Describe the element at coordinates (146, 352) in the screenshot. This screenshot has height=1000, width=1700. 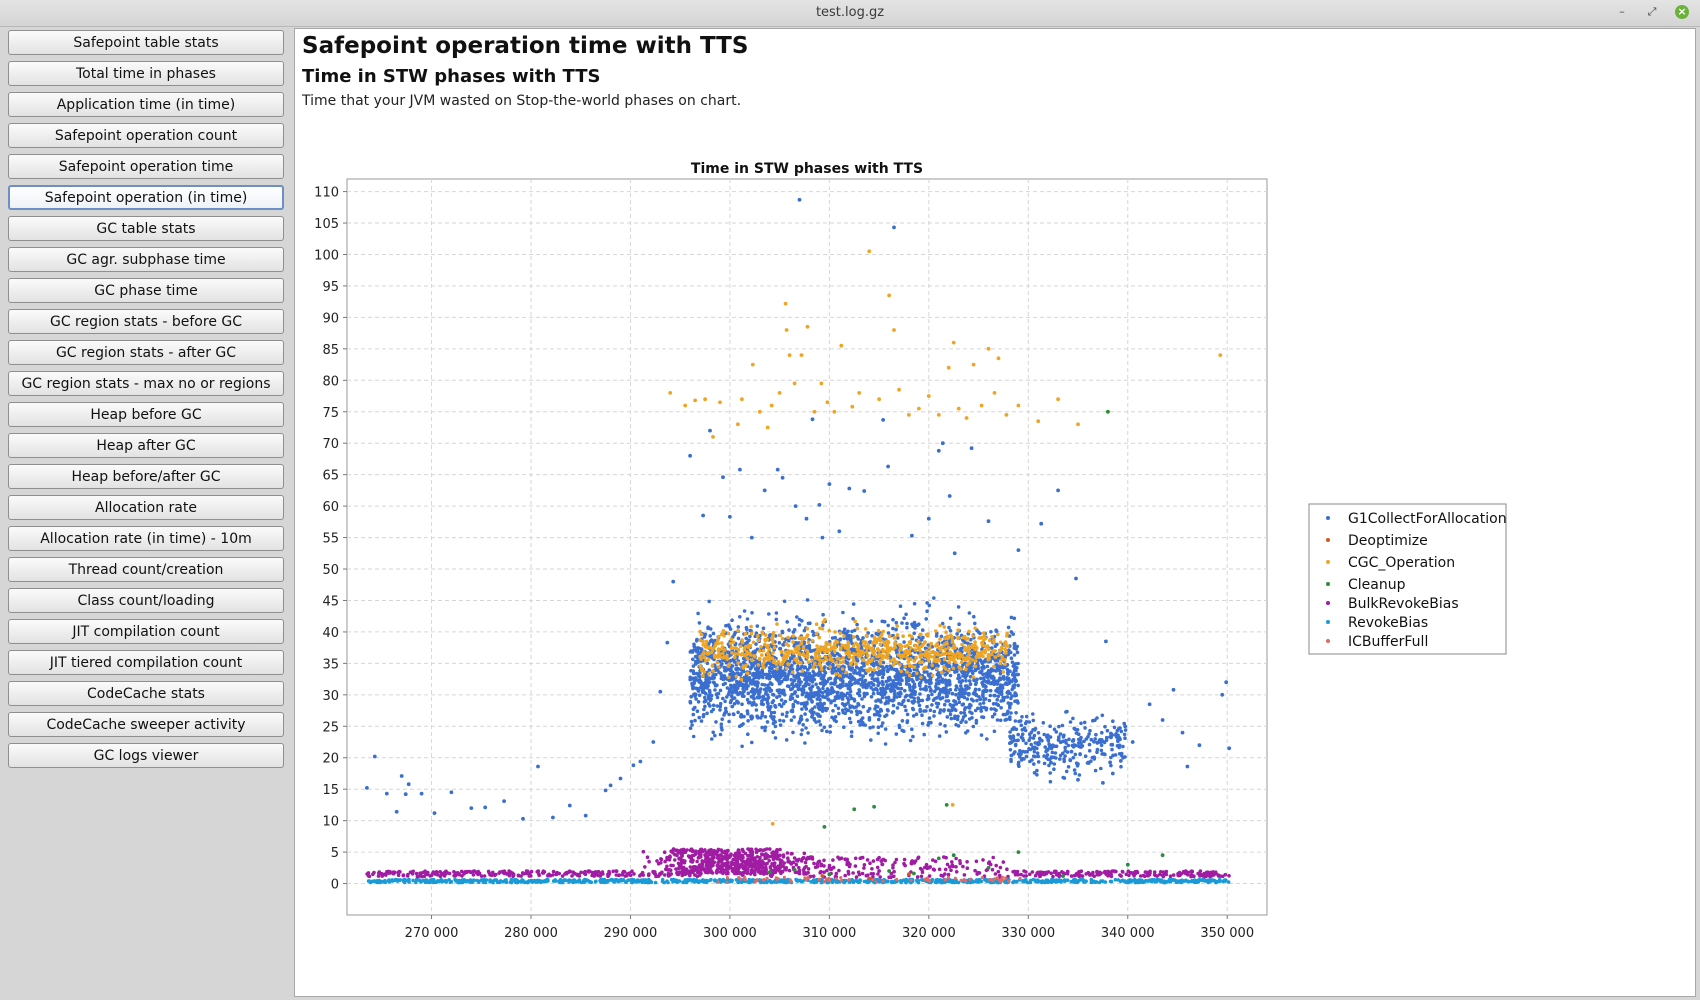
I see `sidebar-button: GC region stats - after GC` at that location.